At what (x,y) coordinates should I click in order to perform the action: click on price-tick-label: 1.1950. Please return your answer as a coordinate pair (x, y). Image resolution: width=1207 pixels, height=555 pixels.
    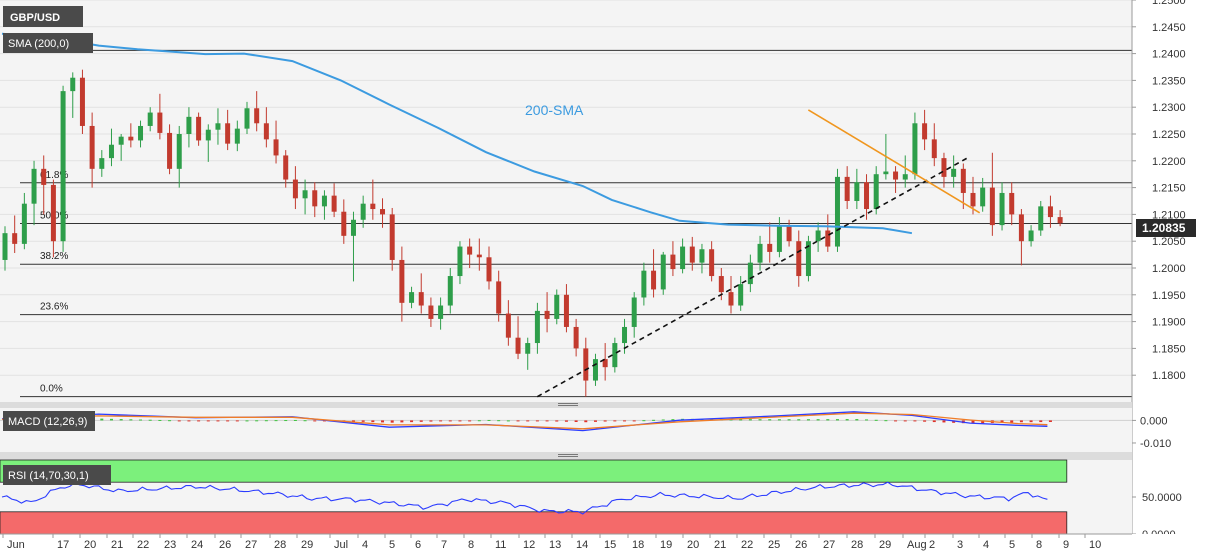
    Looking at the image, I should click on (1169, 296).